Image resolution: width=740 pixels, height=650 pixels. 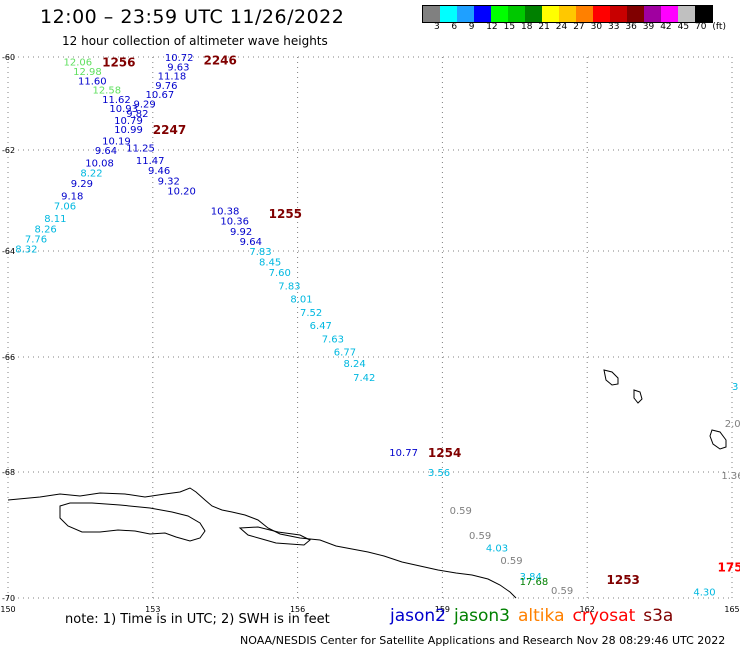 I want to click on swh-label: 7.63, so click(x=333, y=339).